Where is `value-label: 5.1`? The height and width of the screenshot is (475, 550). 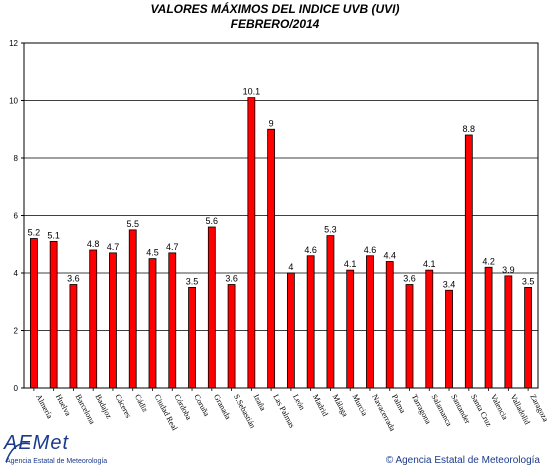 value-label: 5.1 is located at coordinates (53, 235).